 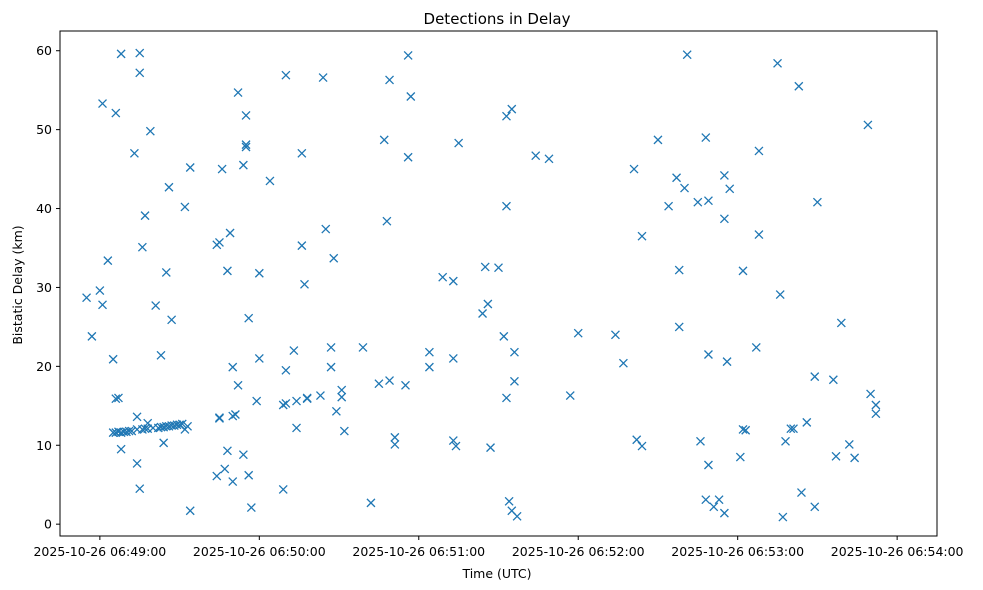 What do you see at coordinates (48, 524) in the screenshot?
I see `y-tick-label-0: 0` at bounding box center [48, 524].